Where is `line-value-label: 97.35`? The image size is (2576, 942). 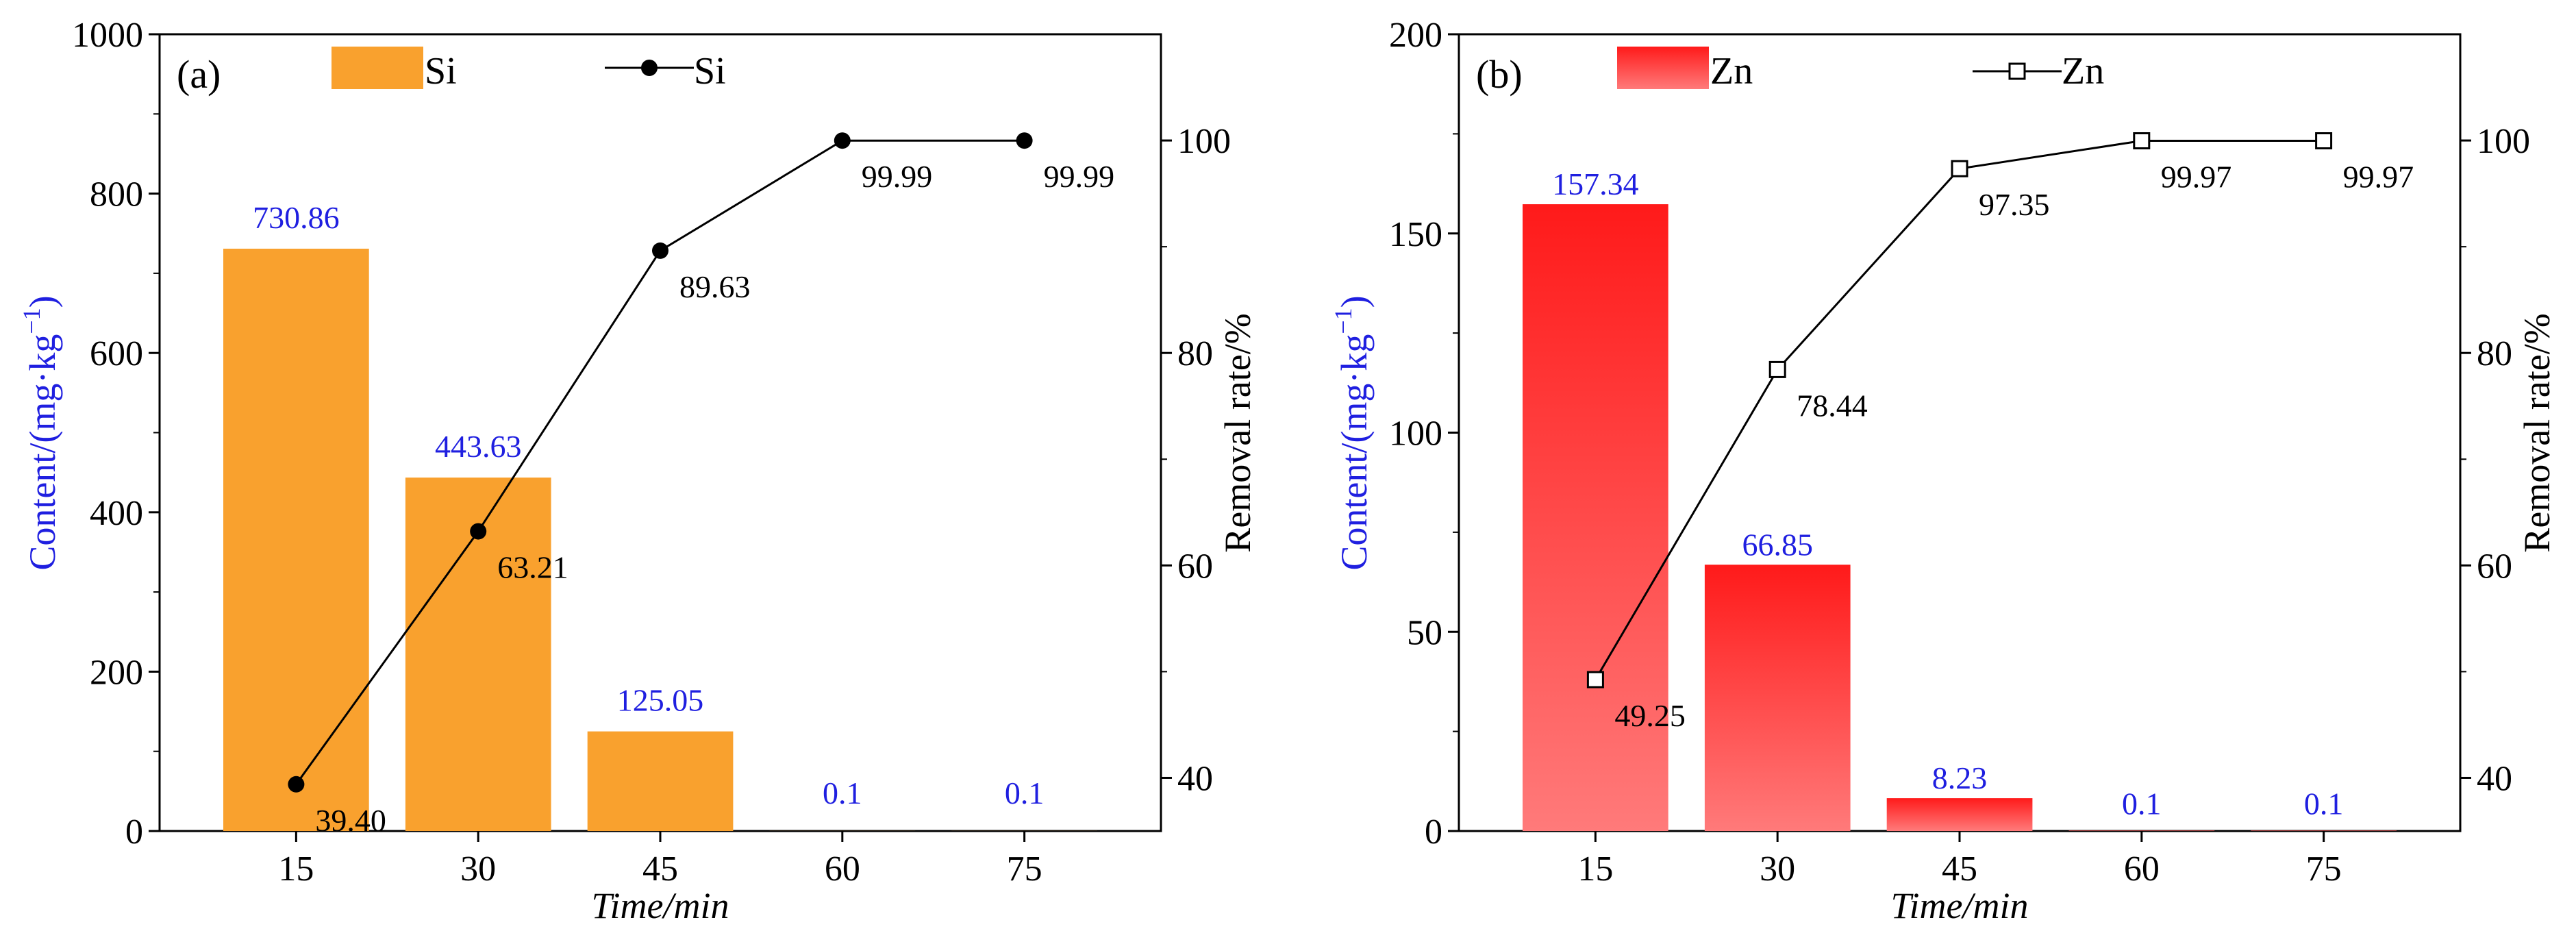 line-value-label: 97.35 is located at coordinates (2014, 205).